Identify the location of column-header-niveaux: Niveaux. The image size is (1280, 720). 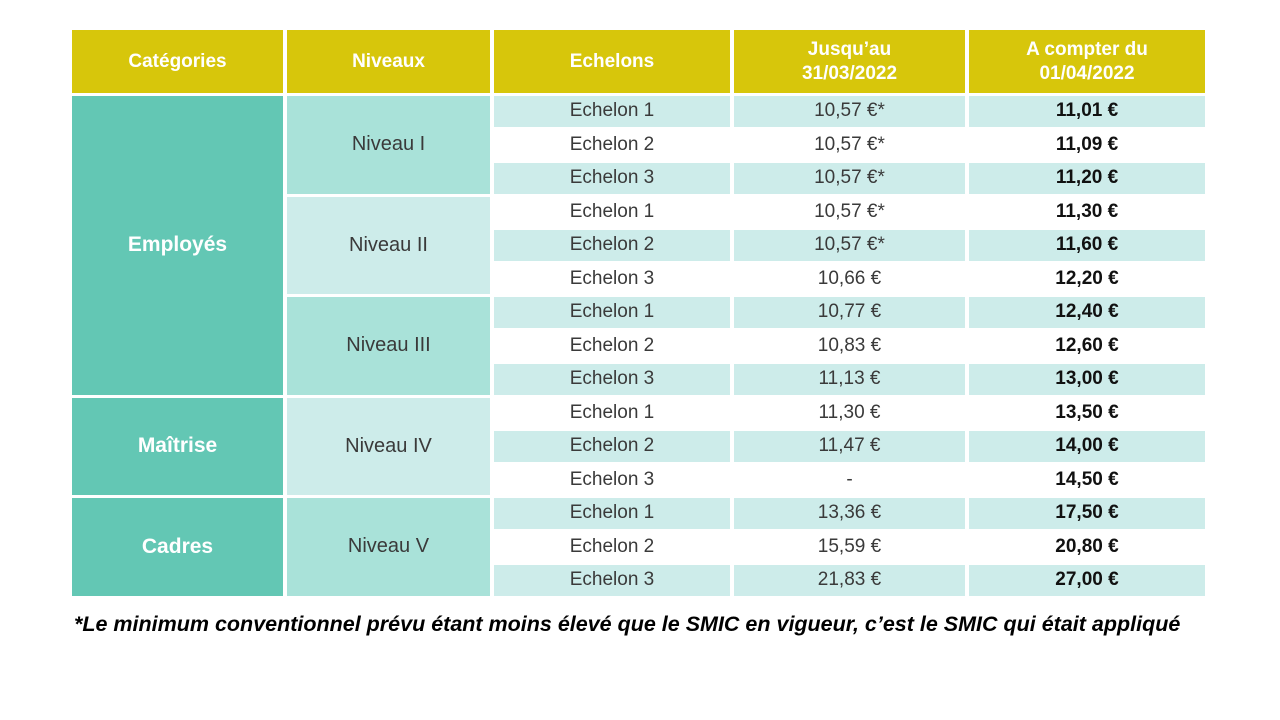
(388, 61).